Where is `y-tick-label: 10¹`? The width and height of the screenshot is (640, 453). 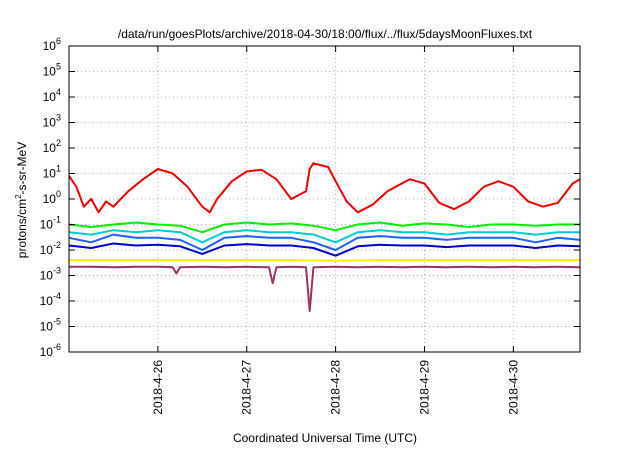
y-tick-label: 10¹ is located at coordinates (52, 172).